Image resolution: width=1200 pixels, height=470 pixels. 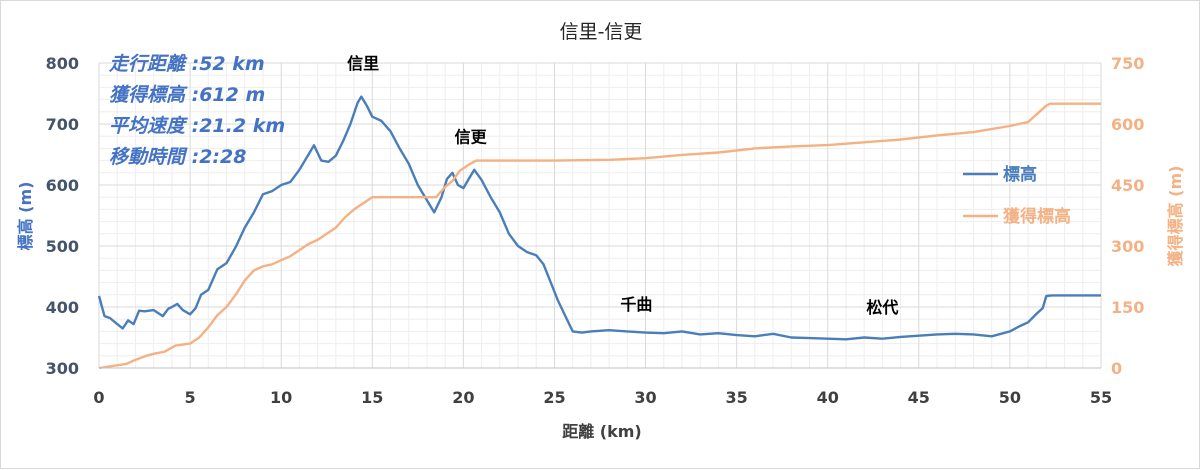 I want to click on y-left-tick-label: 500, so click(x=62, y=246).